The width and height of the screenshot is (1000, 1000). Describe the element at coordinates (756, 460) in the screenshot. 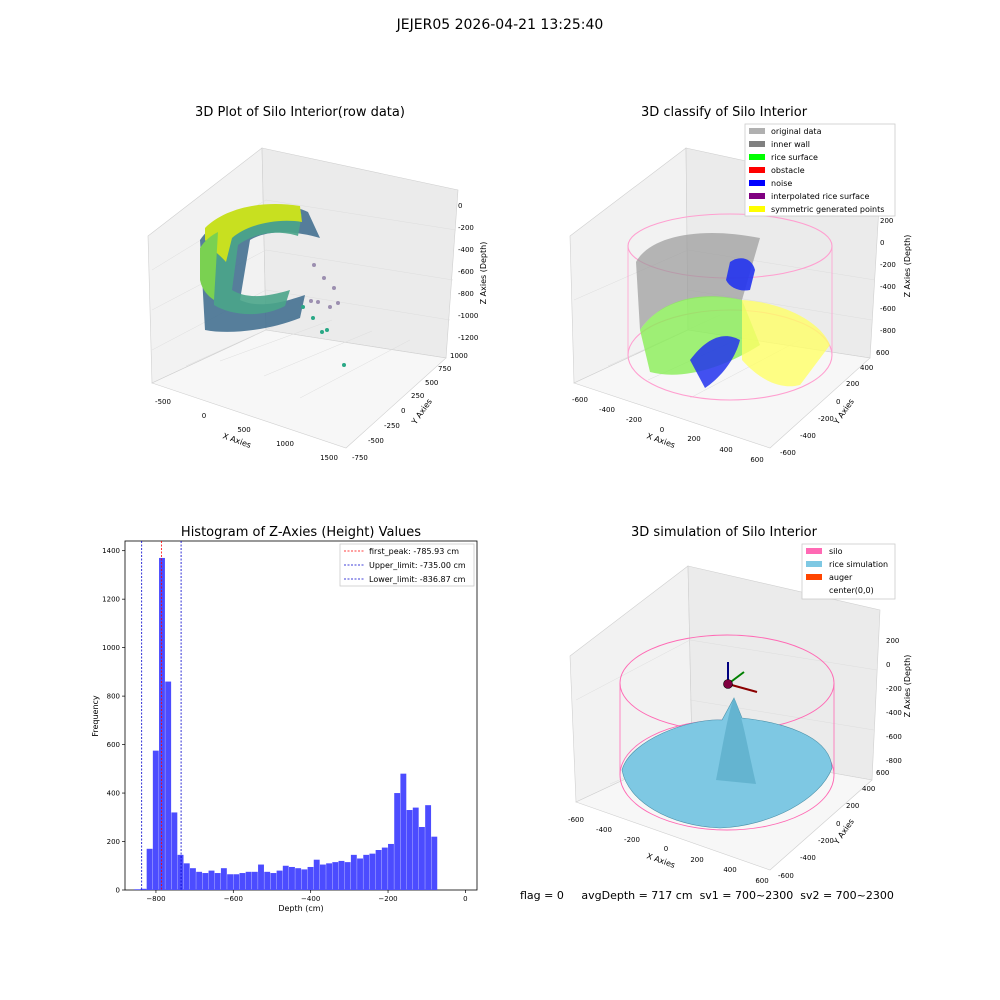

I see `svg-text: 600` at that location.